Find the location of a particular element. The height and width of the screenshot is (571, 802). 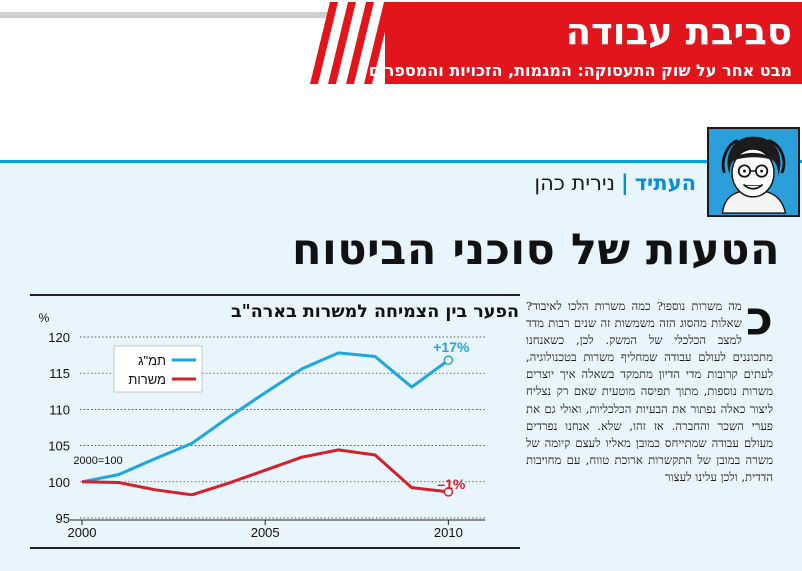

chart-title: הפער בין הצמיחה למשרות בארה"ב is located at coordinates (374, 312).